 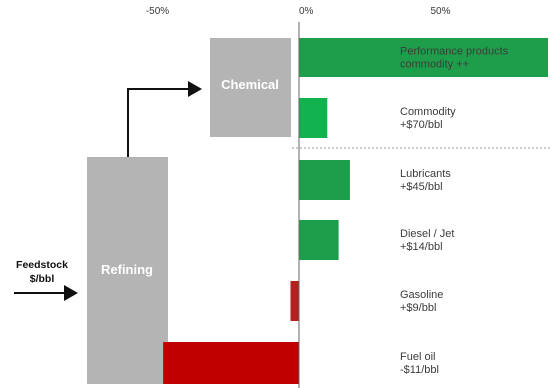 What do you see at coordinates (419, 370) in the screenshot?
I see `category-label: -$11/bbl` at bounding box center [419, 370].